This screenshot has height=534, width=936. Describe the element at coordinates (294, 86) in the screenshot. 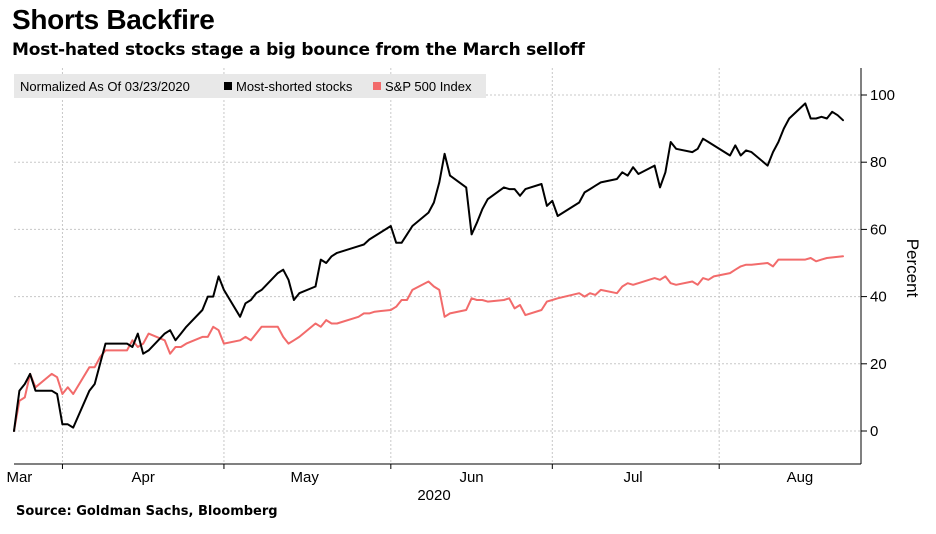

I see `legend-label-most-shorted: Most-shorted stocks` at that location.